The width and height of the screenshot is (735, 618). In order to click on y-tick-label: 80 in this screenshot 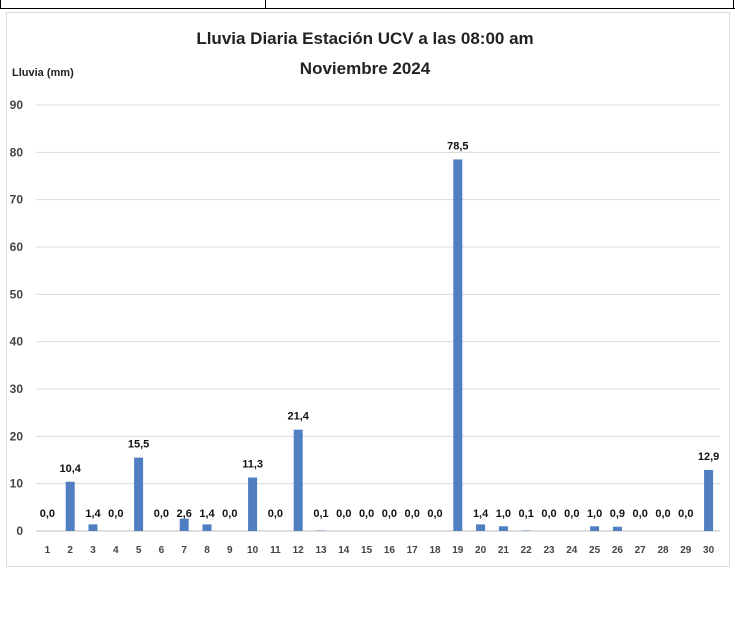, I will do `click(17, 152)`.